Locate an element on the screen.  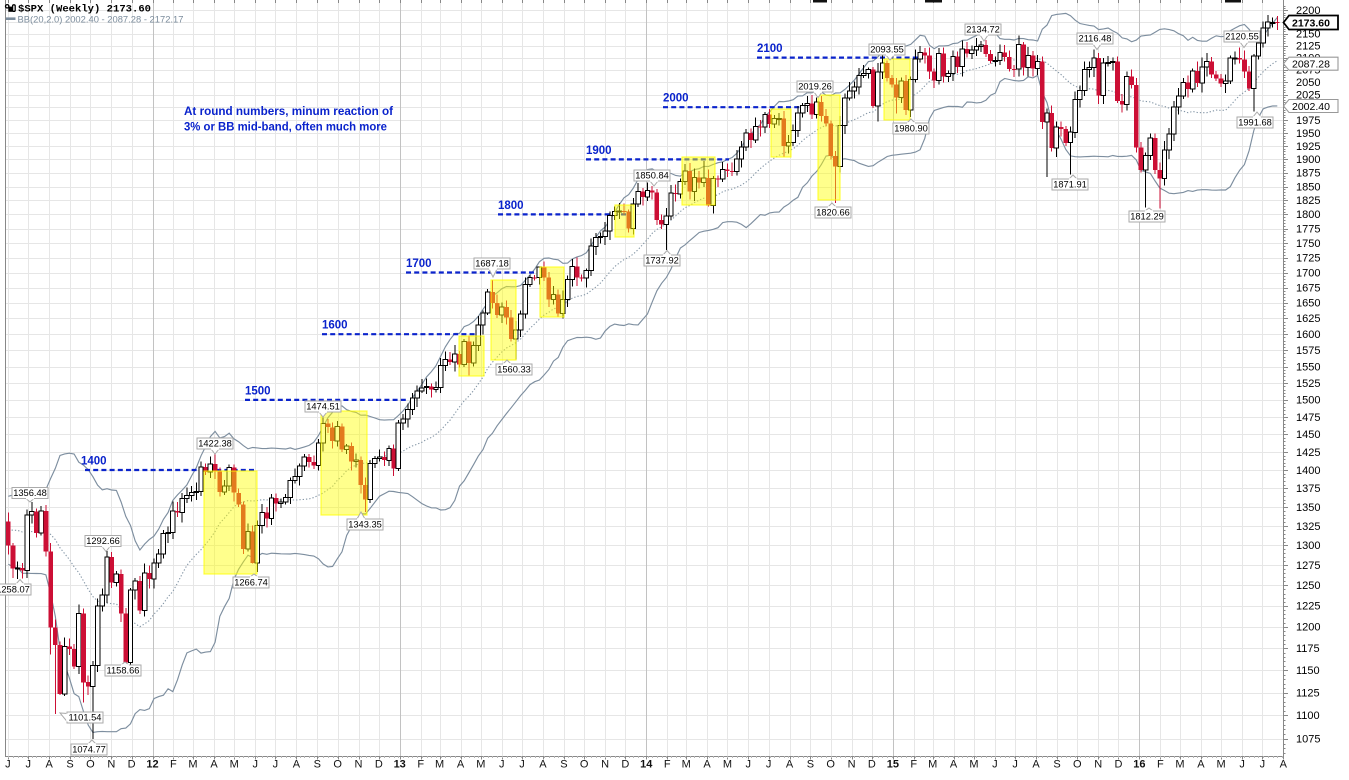
svg-text: 2173.60 is located at coordinates (1311, 23).